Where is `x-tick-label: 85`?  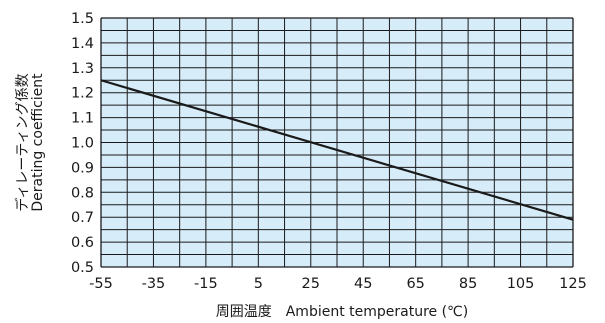
x-tick-label: 85 is located at coordinates (468, 284).